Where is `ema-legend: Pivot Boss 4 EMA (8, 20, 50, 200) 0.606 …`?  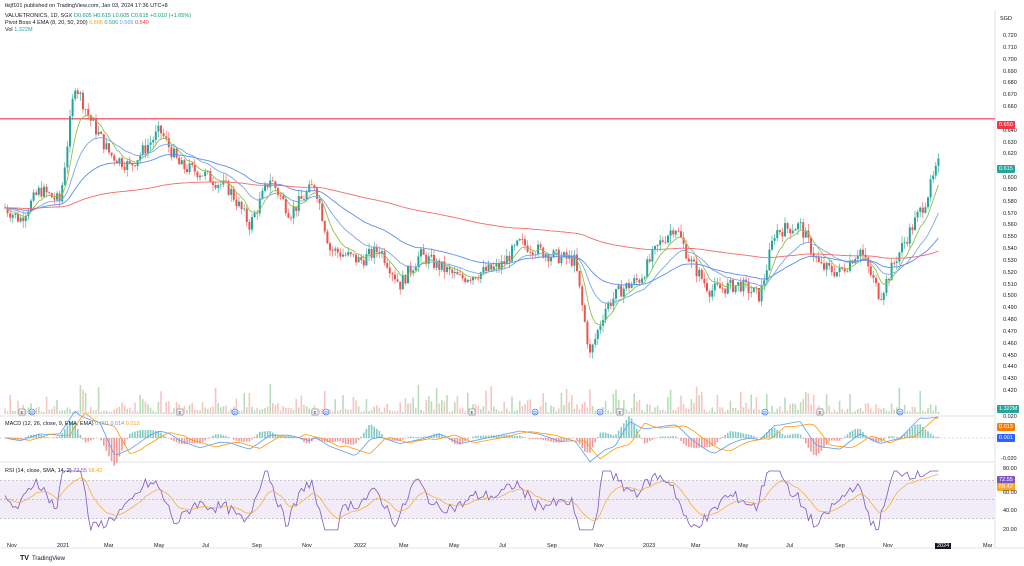
ema-legend: Pivot Boss 4 EMA (8, 20, 50, 200) 0.606 … is located at coordinates (77, 23).